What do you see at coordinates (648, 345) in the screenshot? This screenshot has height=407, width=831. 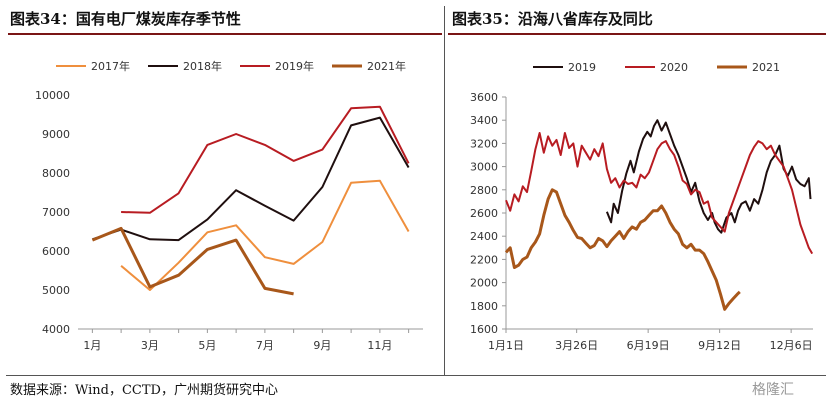 I see `x-tick-label: 6月19日` at bounding box center [648, 345].